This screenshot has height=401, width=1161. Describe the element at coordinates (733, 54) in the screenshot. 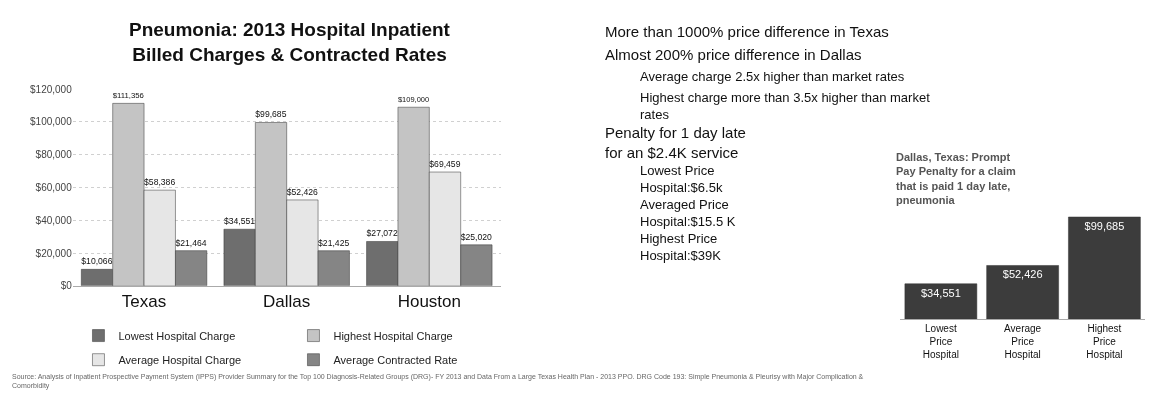

I see `text: Almost 200% price difference in Dallas` at that location.